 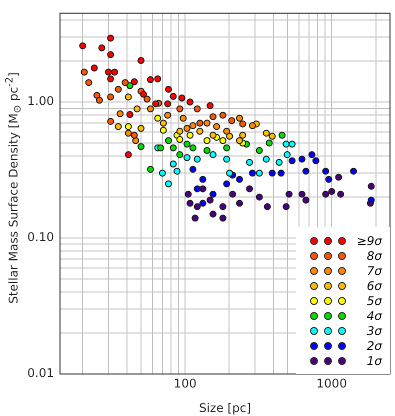 I want to click on x-tick-label: 1000, so click(x=331, y=383).